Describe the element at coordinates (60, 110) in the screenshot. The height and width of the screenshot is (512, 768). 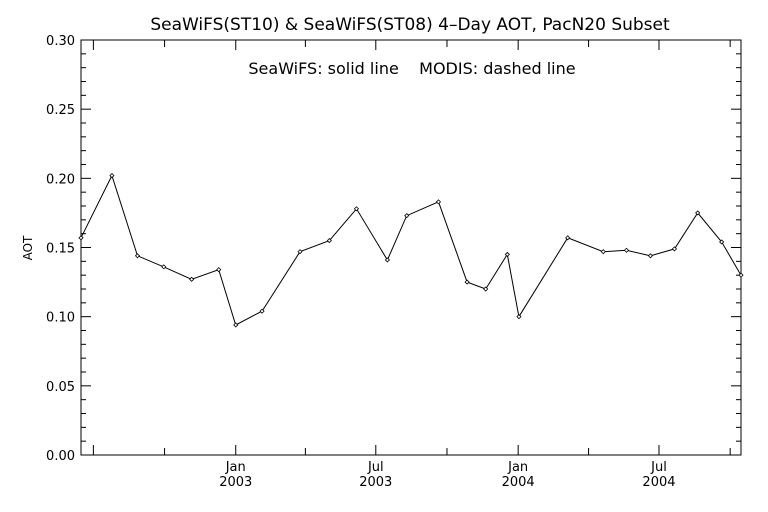
I see `y-tick-label: 0.25` at that location.